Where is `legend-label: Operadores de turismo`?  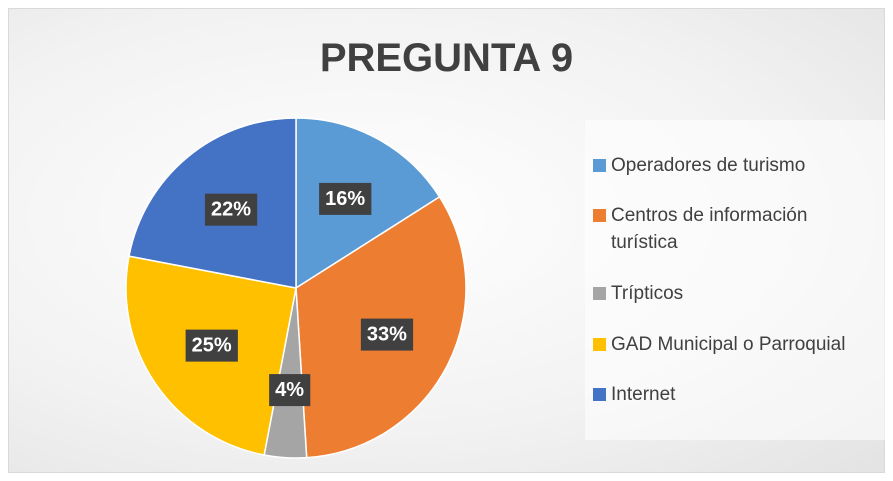 legend-label: Operadores de turismo is located at coordinates (708, 165).